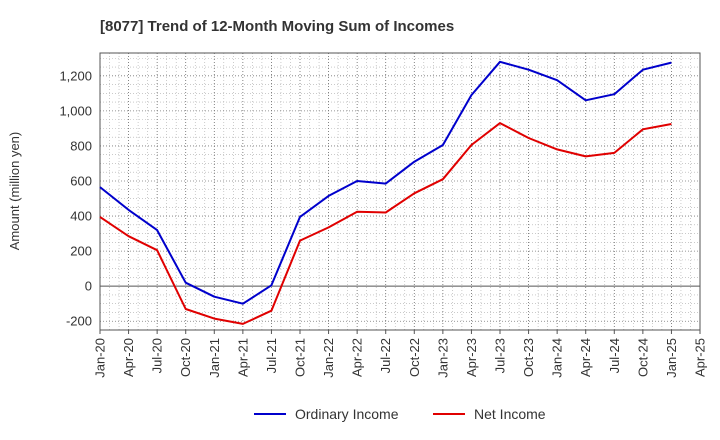 The height and width of the screenshot is (440, 720). I want to click on x-tick-label: Jan-22, so click(328, 358).